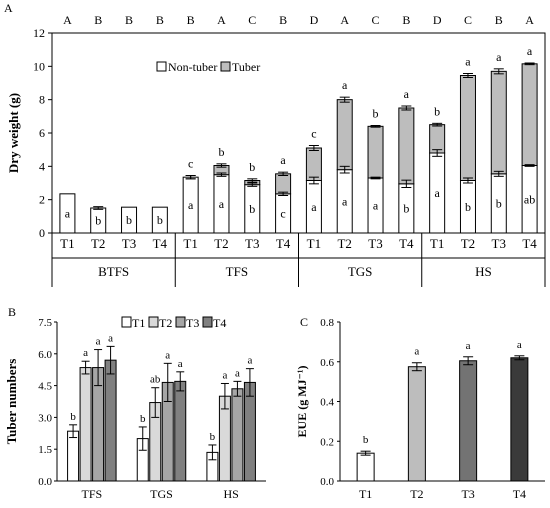 The height and width of the screenshot is (508, 550). What do you see at coordinates (45, 418) in the screenshot?
I see `y-tick-label: 3.0` at bounding box center [45, 418].